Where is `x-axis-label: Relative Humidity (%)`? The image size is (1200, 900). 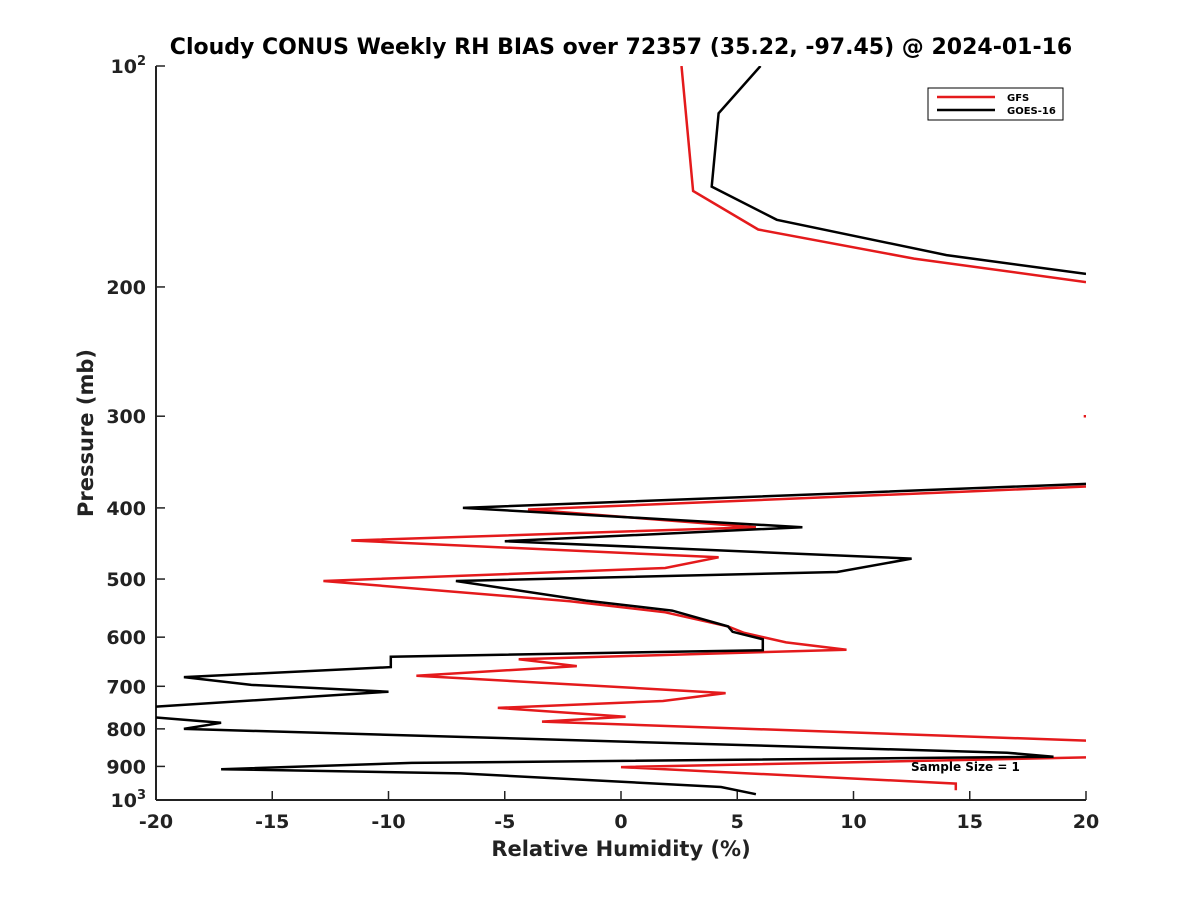
x-axis-label: Relative Humidity (%) is located at coordinates (620, 849).